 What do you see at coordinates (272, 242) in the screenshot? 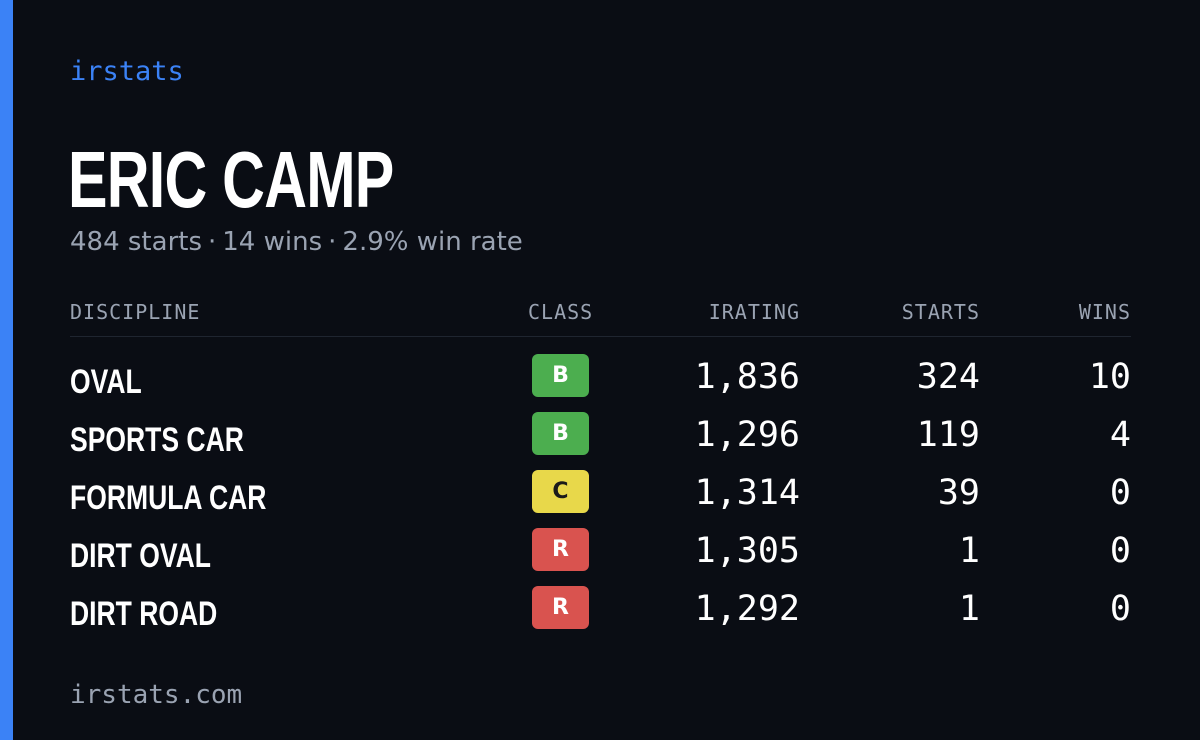
I see `summary-wins: 14 wins` at bounding box center [272, 242].